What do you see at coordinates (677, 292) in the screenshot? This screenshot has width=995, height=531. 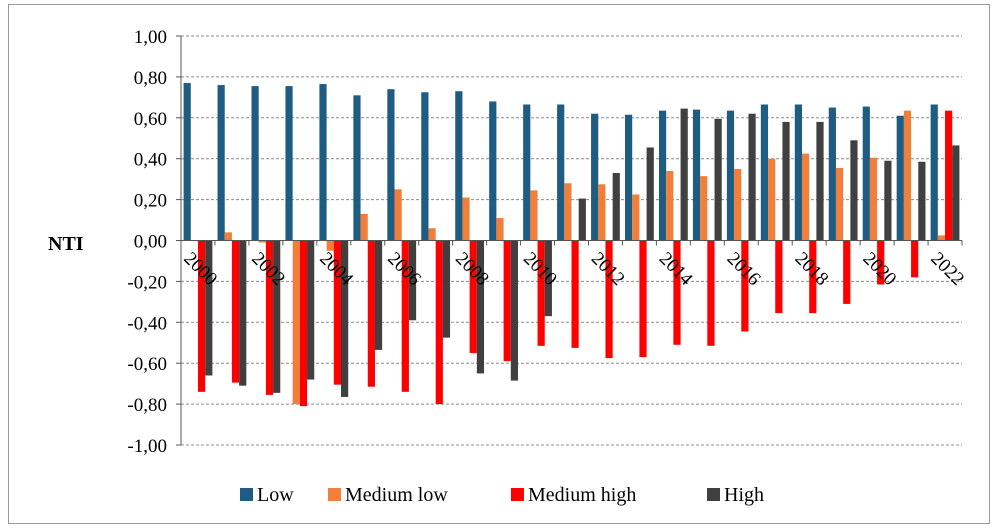 I see `bar-medium-high-2014` at bounding box center [677, 292].